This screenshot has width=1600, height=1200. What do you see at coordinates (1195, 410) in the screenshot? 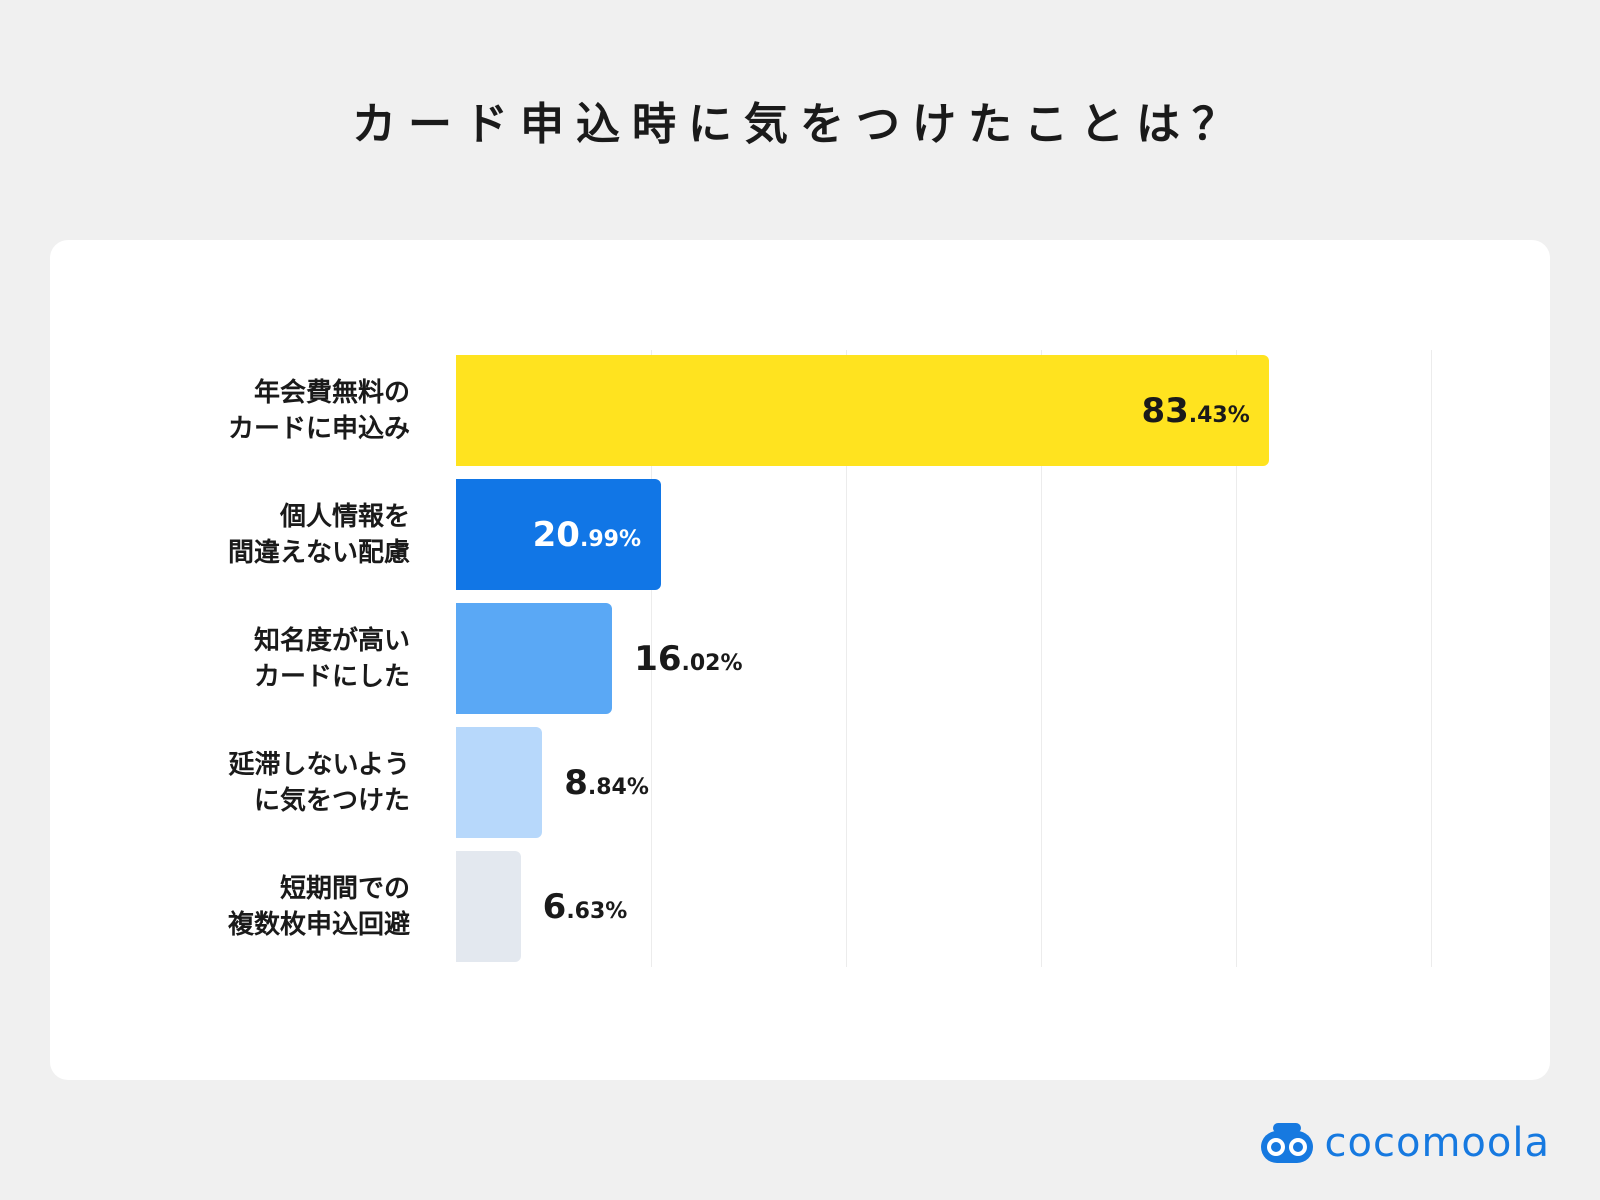
I see `value-label: 83.43%` at bounding box center [1195, 410].